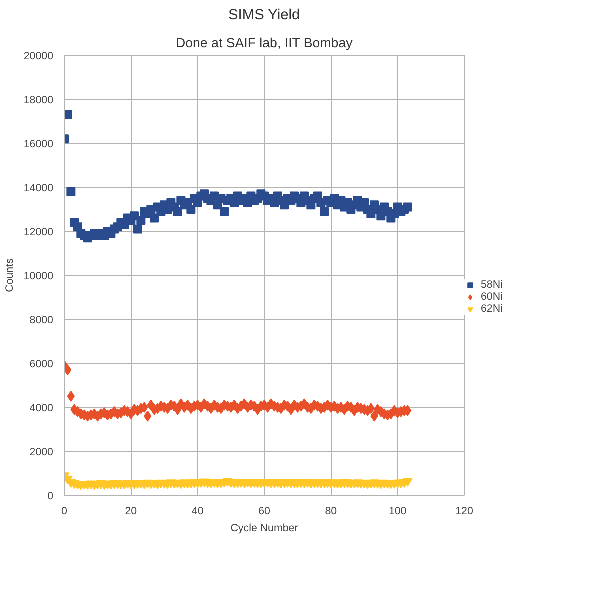 This screenshot has height=609, width=603. Describe the element at coordinates (131, 512) in the screenshot. I see `x-tick-label: 20` at that location.